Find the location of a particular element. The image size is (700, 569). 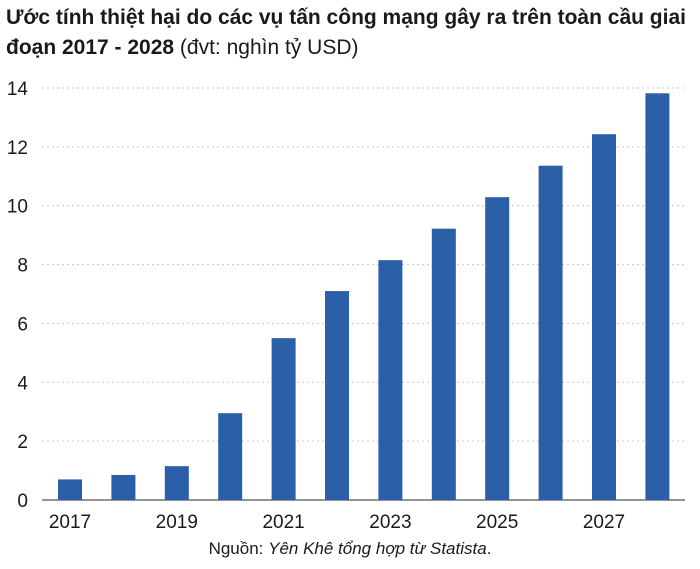

source-suffix: . is located at coordinates (489, 548).